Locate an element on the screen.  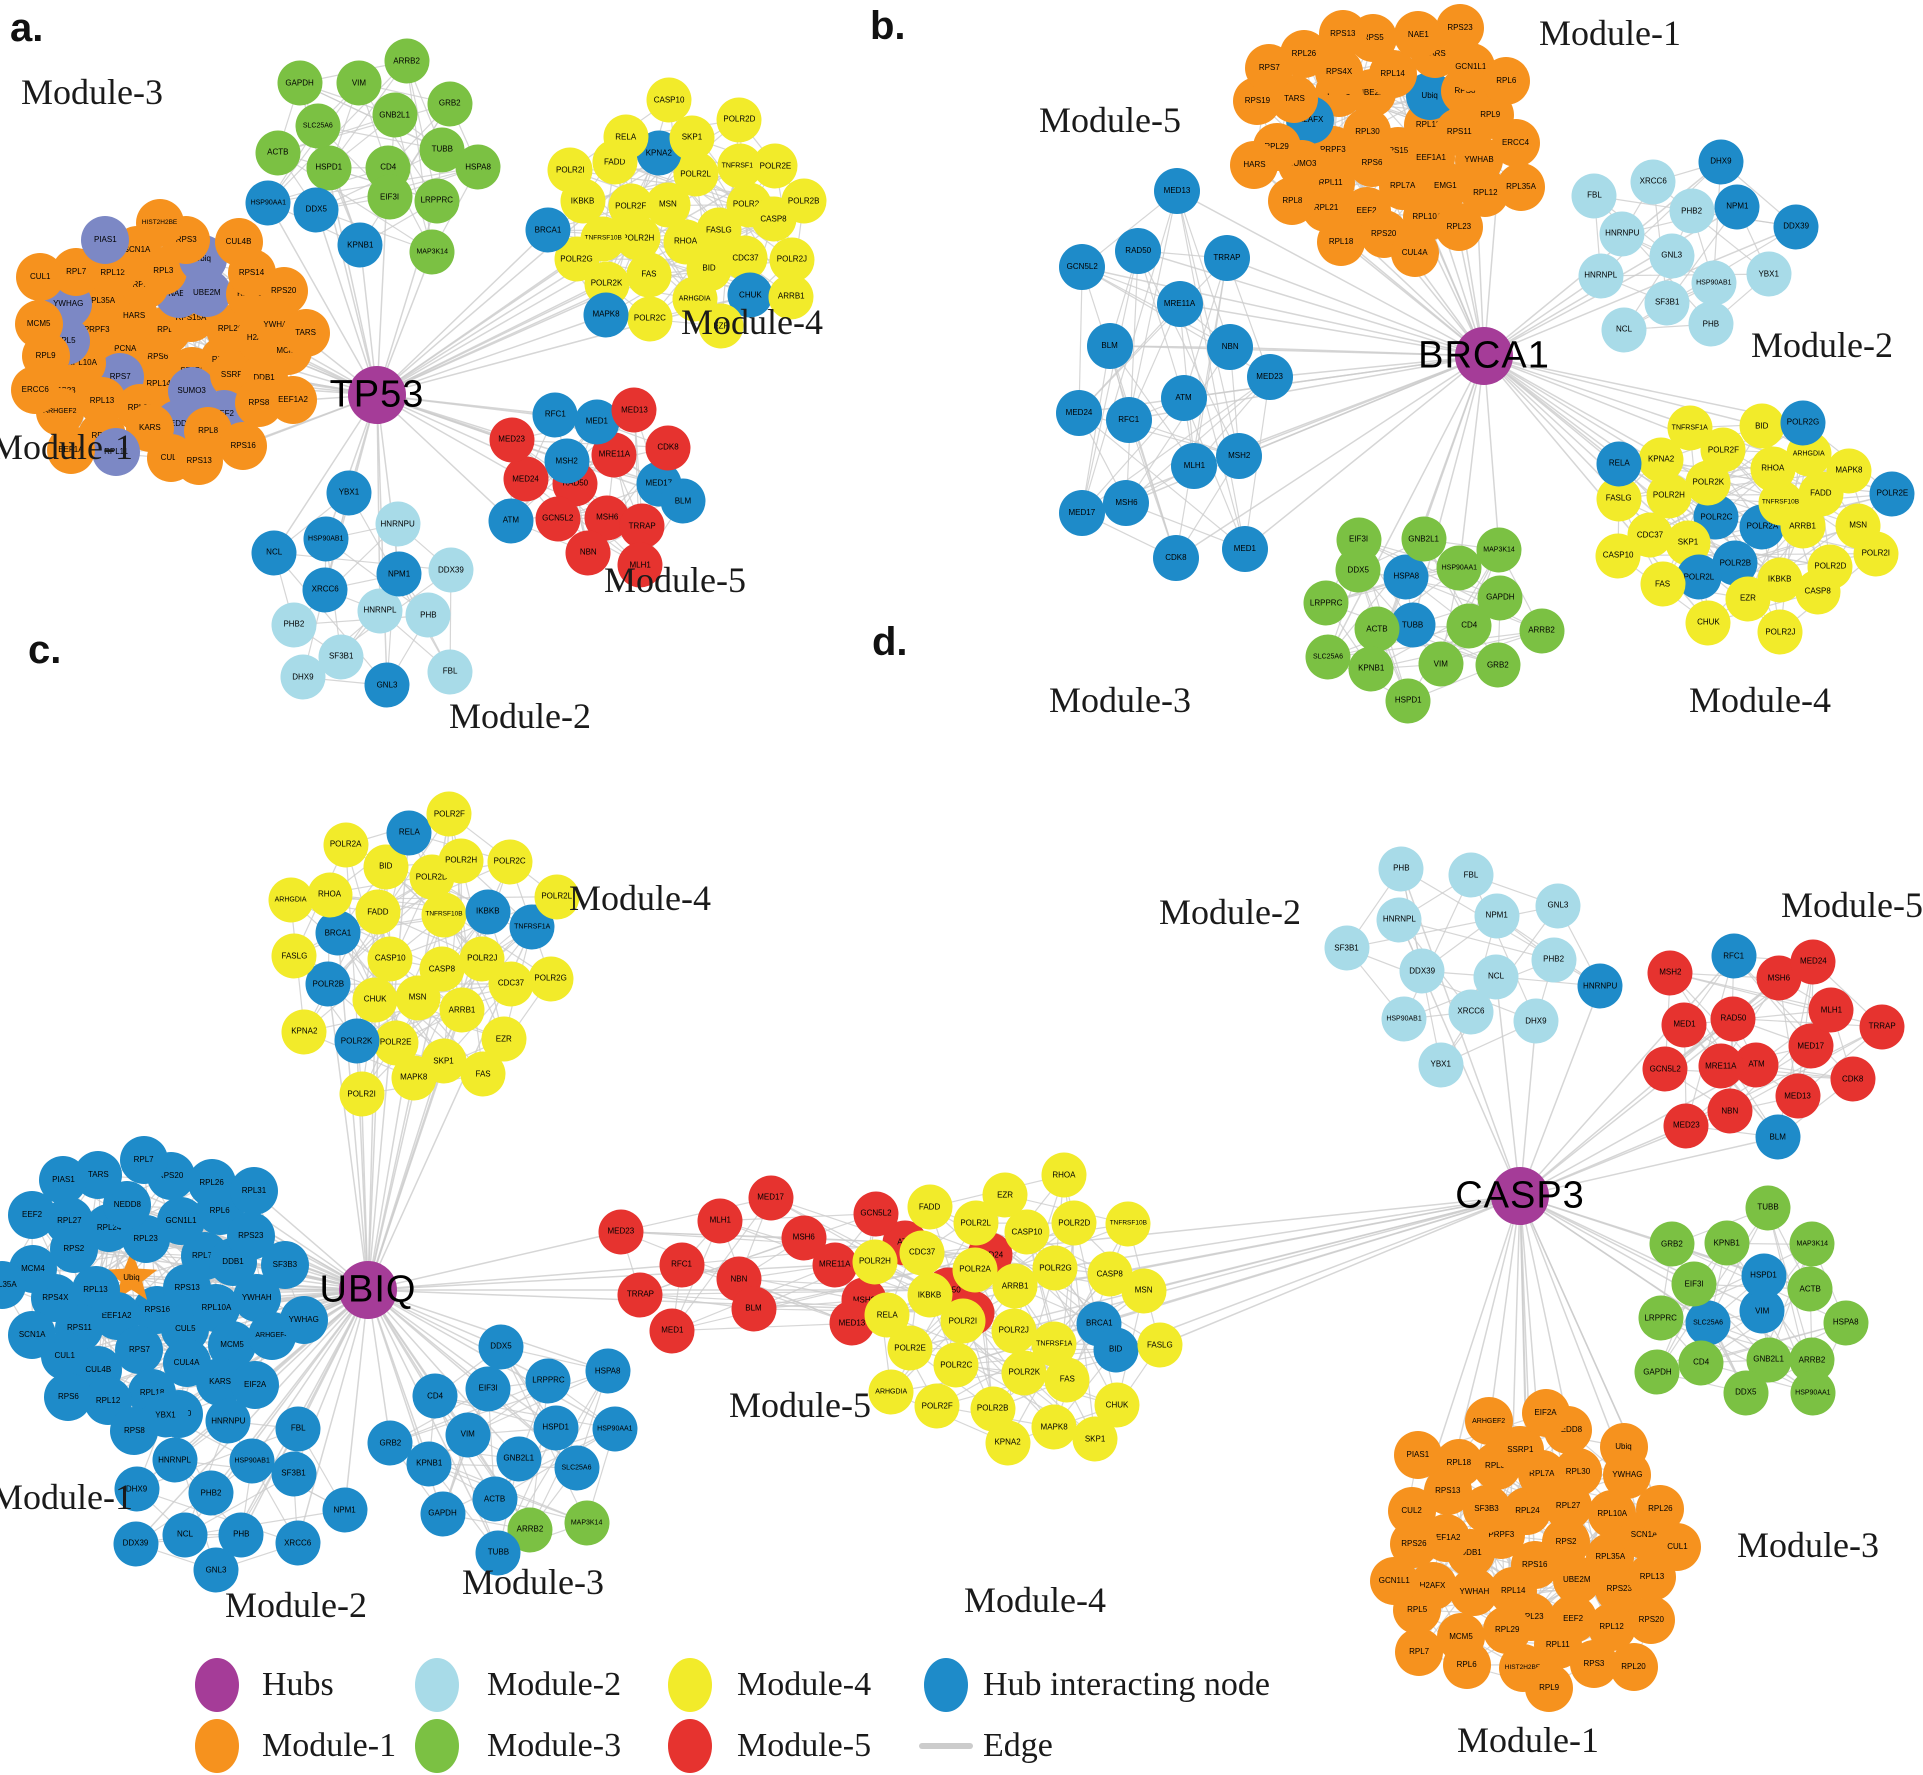
node-GAPDH: GAPDH is located at coordinates (442, 1514).